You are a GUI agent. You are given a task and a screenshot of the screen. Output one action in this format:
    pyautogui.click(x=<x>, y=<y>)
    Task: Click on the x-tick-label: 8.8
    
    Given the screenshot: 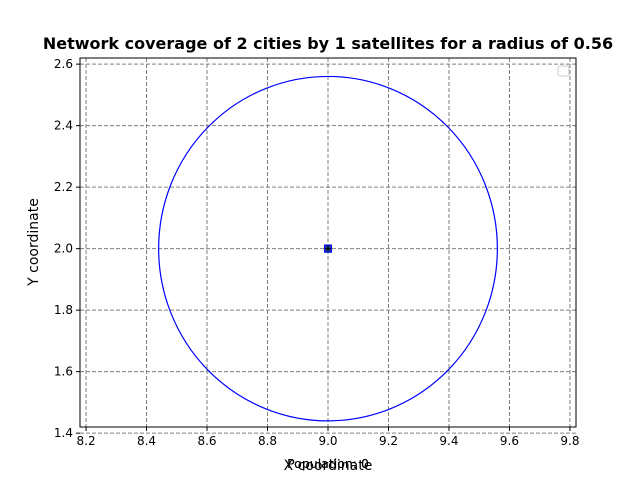 What is the action you would take?
    pyautogui.click(x=267, y=441)
    